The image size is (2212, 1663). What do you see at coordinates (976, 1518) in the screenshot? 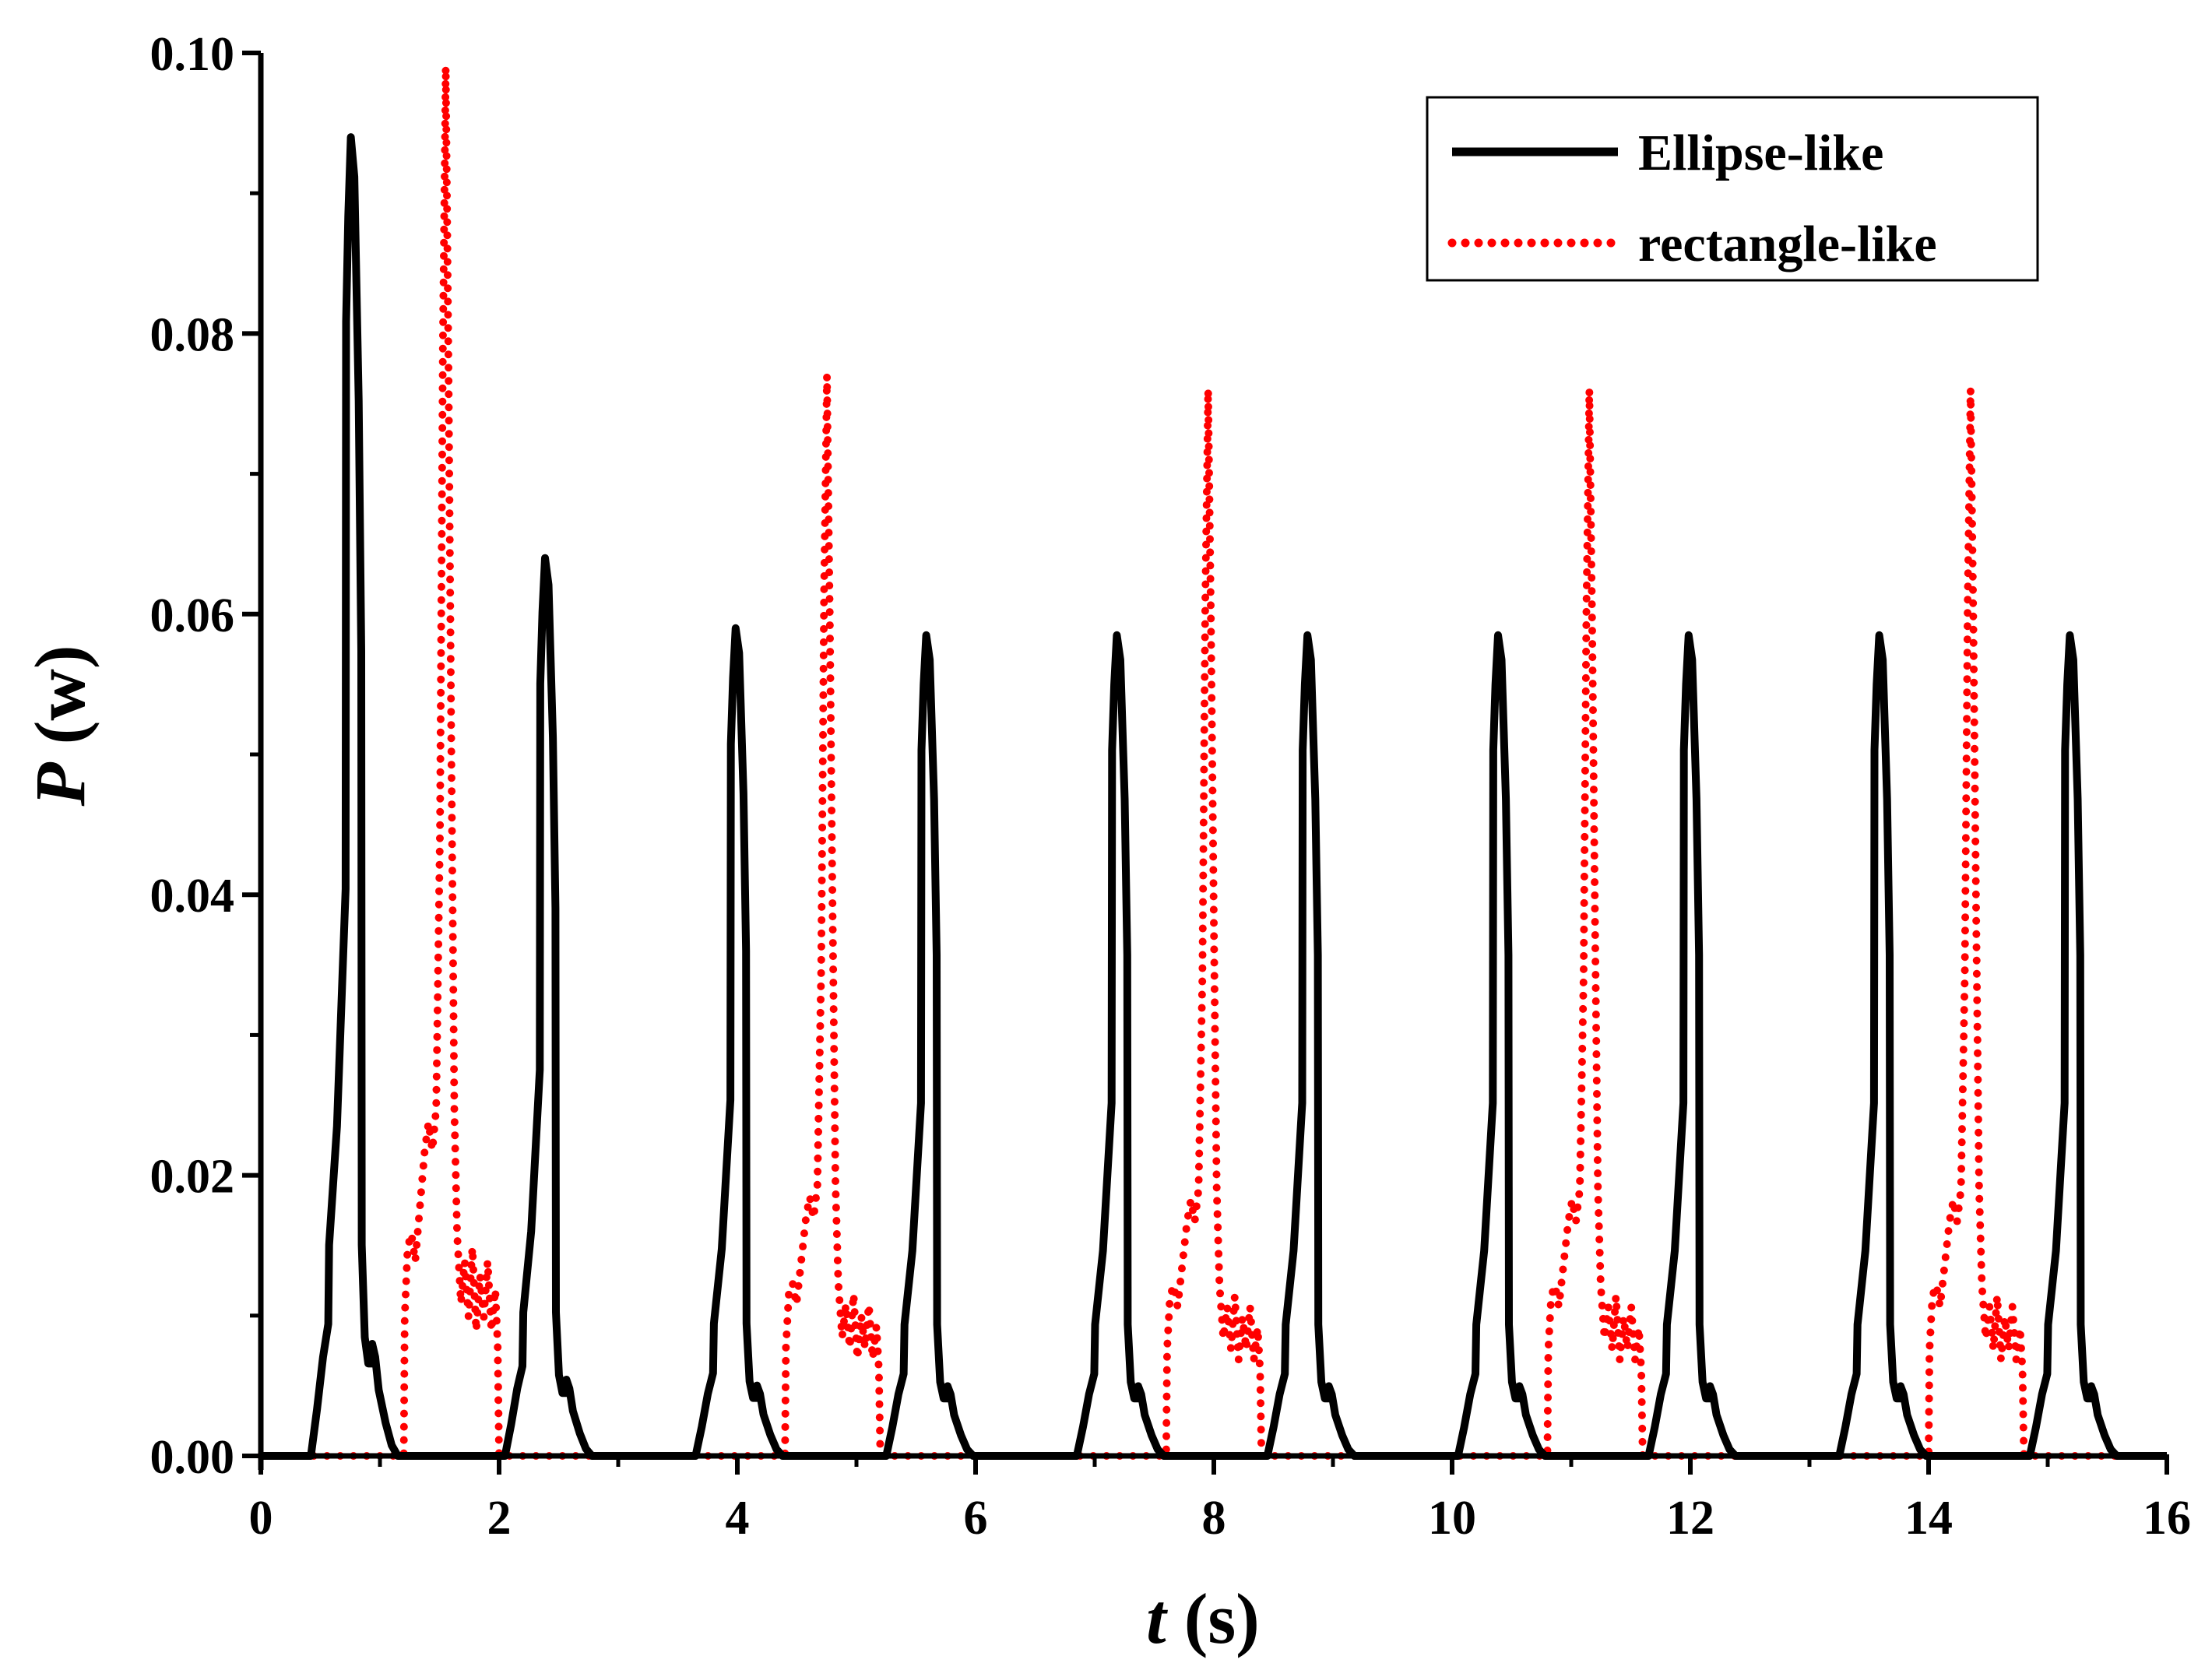
I see `x-tick-label: 6` at bounding box center [976, 1518].